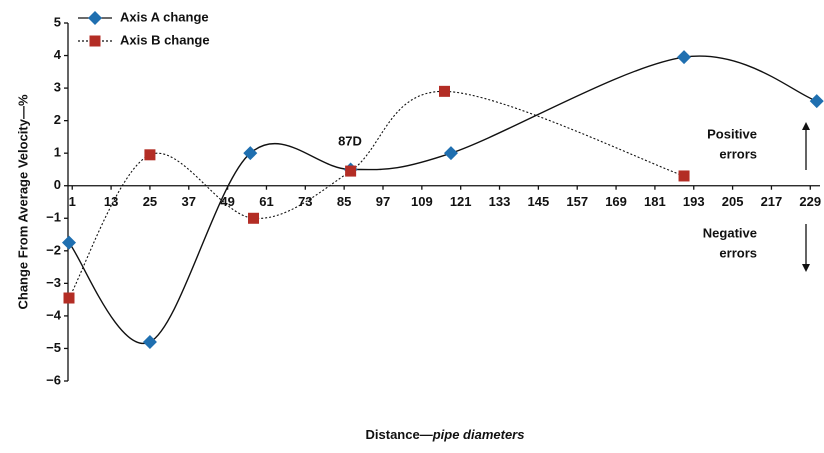 The image size is (824, 453). I want to click on y-tick-label: 5, so click(57, 21).